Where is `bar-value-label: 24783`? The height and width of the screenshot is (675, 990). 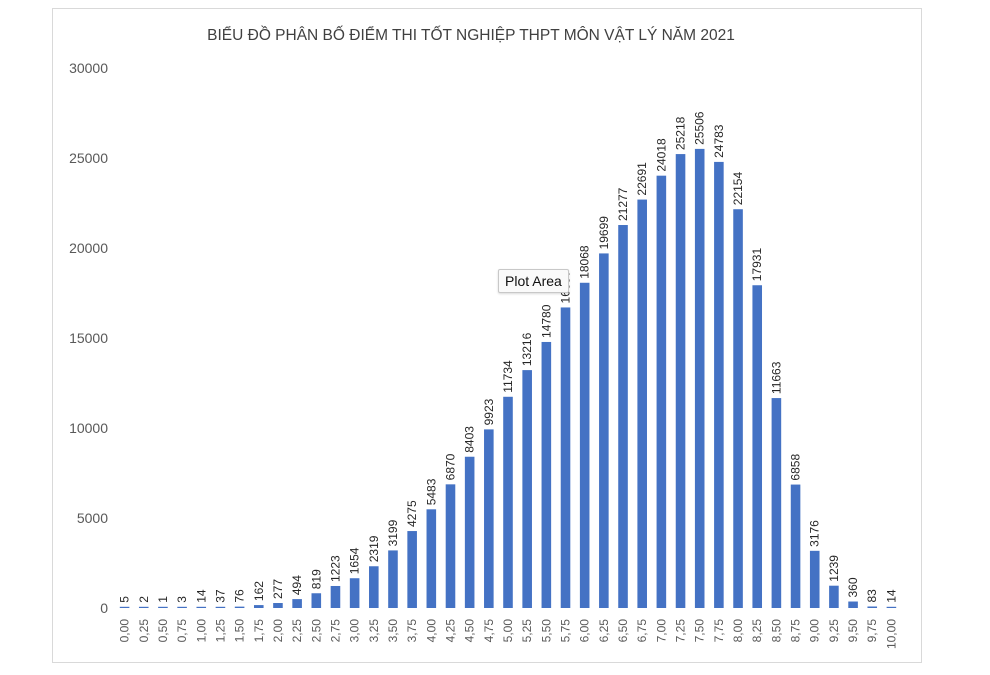 bar-value-label: 24783 is located at coordinates (719, 141).